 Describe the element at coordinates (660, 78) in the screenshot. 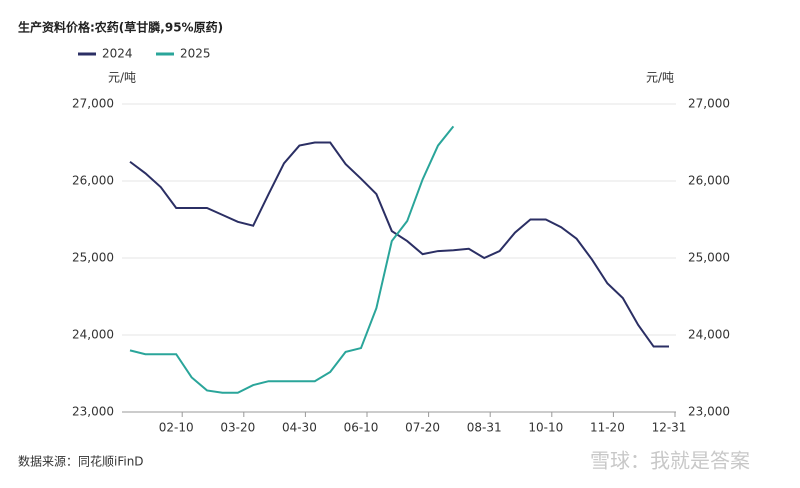

I see `y2-unit: 元/吨` at that location.